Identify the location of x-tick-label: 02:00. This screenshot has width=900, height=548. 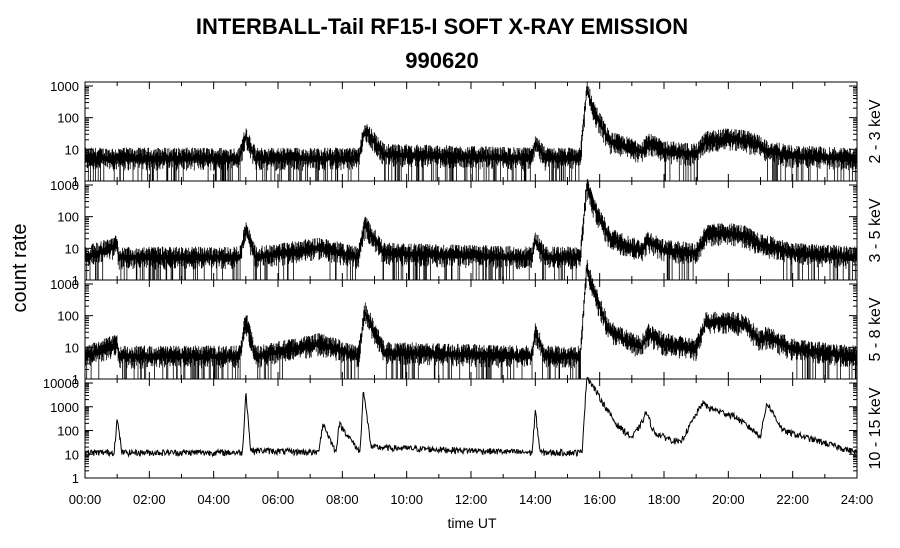
(149, 499).